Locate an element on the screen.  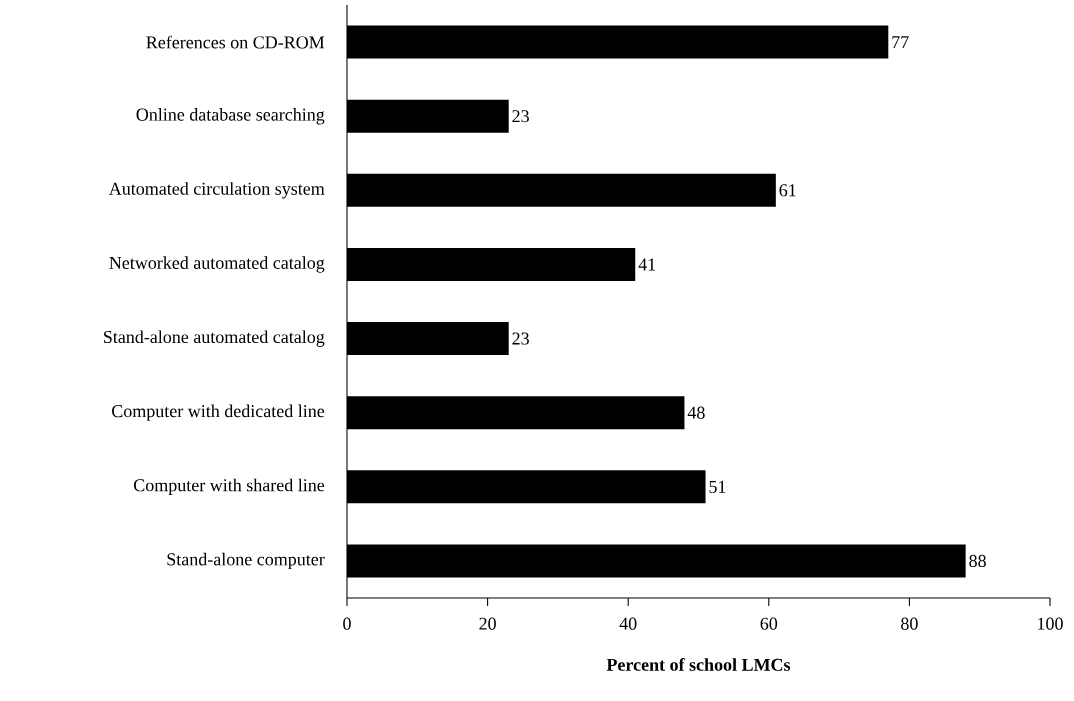
x-tick-label: 20 is located at coordinates (487, 623).